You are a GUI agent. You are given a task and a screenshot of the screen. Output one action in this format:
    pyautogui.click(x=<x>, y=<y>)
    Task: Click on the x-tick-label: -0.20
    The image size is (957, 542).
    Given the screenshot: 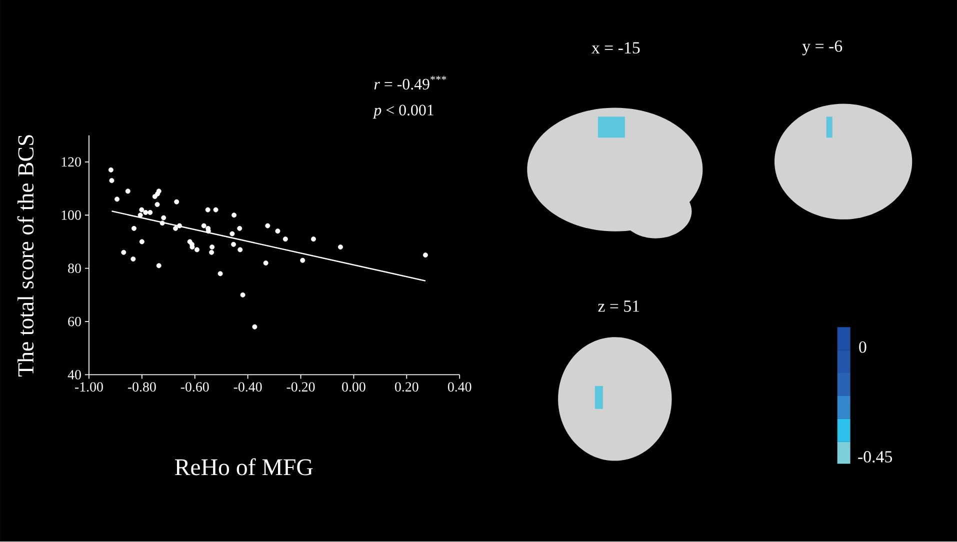 What is the action you would take?
    pyautogui.click(x=300, y=387)
    